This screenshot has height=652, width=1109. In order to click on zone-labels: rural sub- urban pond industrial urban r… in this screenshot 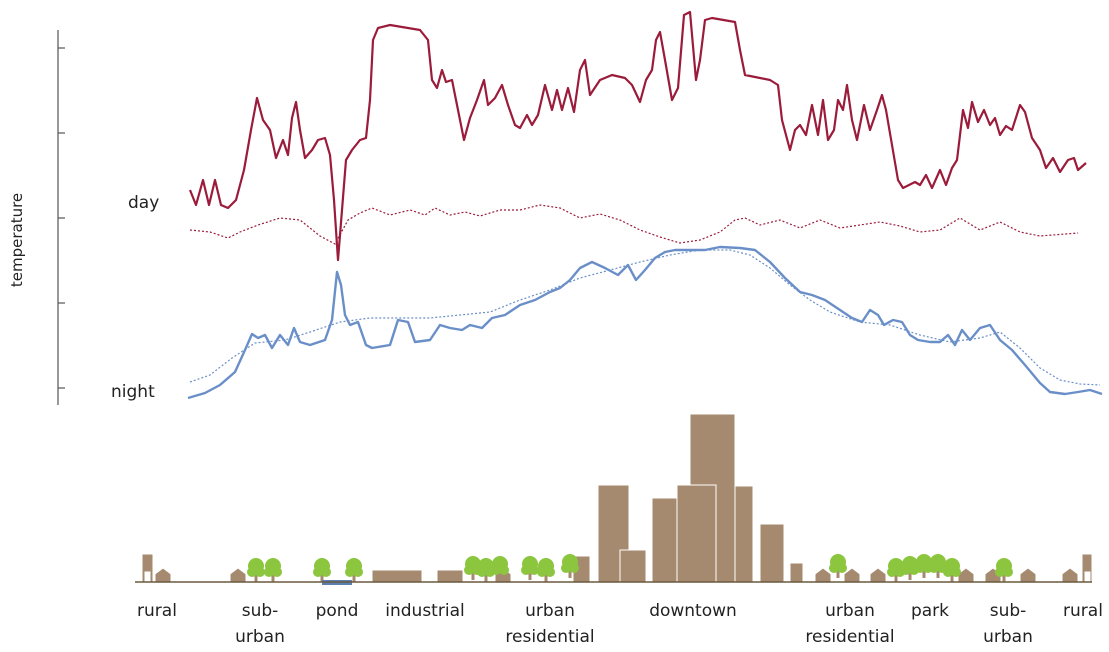, I will do `click(620, 624)`.